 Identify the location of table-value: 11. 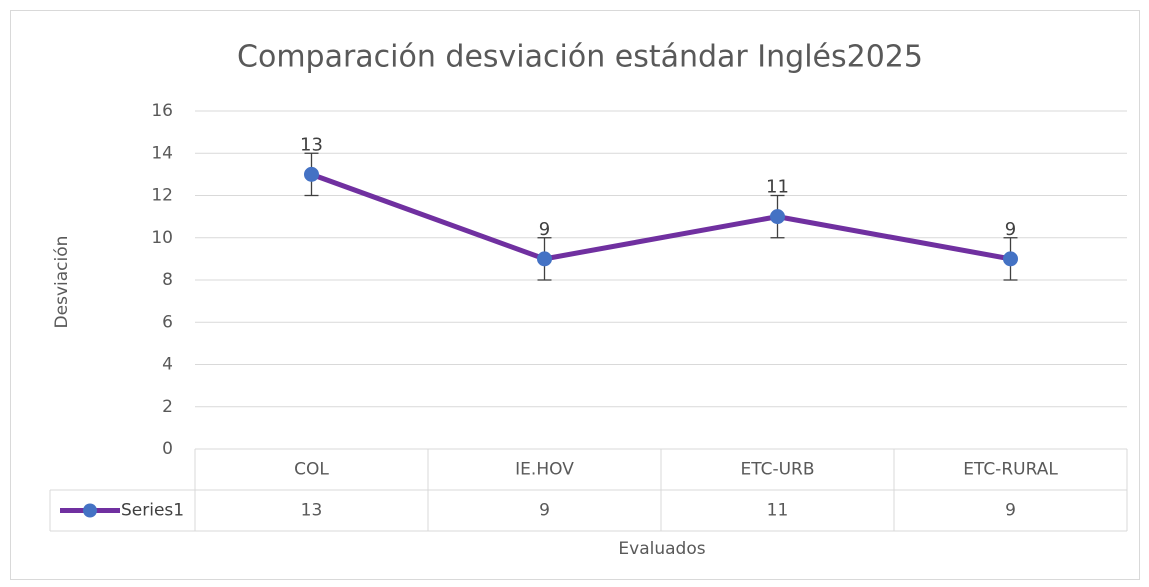
(778, 511).